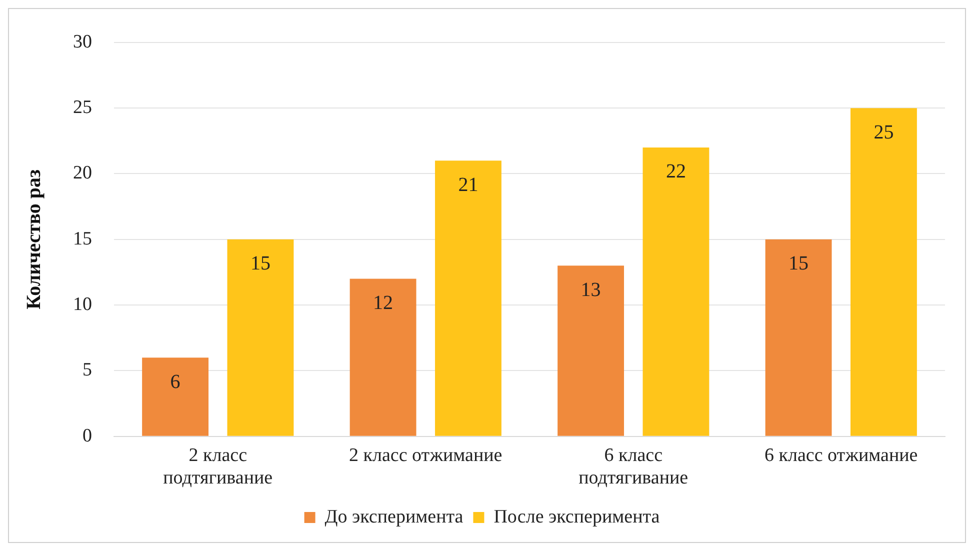 Image resolution: width=974 pixels, height=551 pixels. Describe the element at coordinates (87, 435) in the screenshot. I see `y-tick-label: 0` at that location.